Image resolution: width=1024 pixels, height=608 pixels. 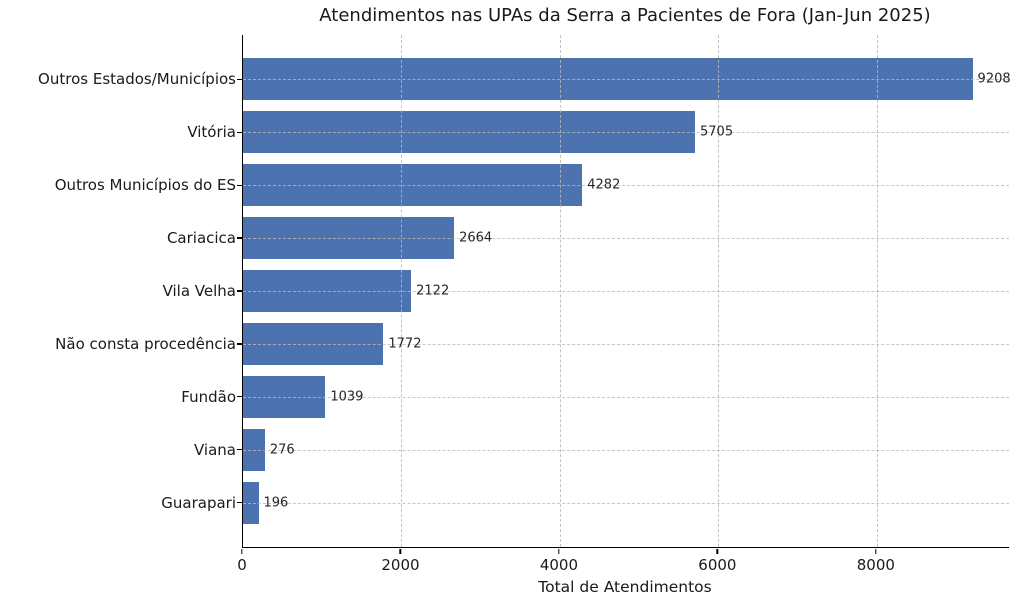 What do you see at coordinates (558, 564) in the screenshot?
I see `x-tick-label: 4000` at bounding box center [558, 564].